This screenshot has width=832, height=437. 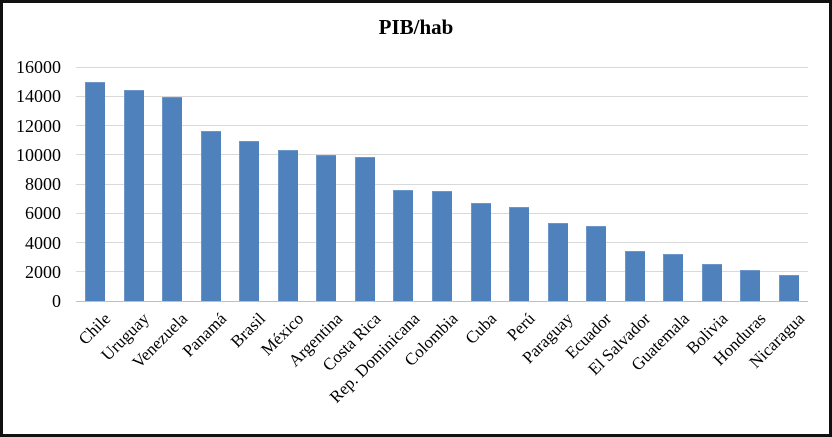 I want to click on y-tick-label: 6000, so click(x=43, y=213).